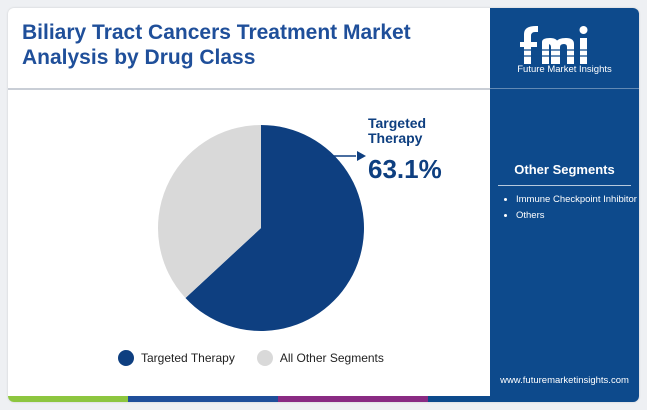 This screenshot has height=410, width=647. What do you see at coordinates (405, 169) in the screenshot?
I see `callout-value: 63.1%` at bounding box center [405, 169].